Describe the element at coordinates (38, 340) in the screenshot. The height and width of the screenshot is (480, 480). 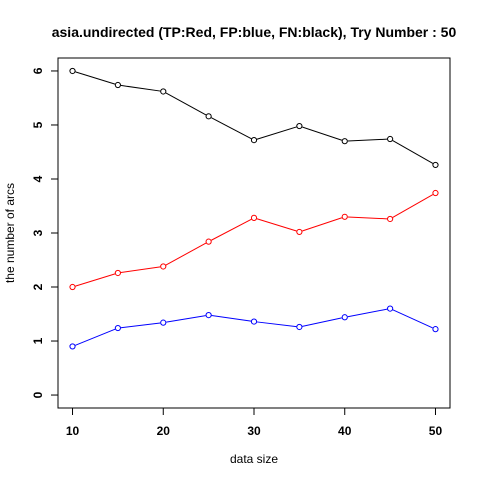
I see `y-tick-label: 1` at that location.